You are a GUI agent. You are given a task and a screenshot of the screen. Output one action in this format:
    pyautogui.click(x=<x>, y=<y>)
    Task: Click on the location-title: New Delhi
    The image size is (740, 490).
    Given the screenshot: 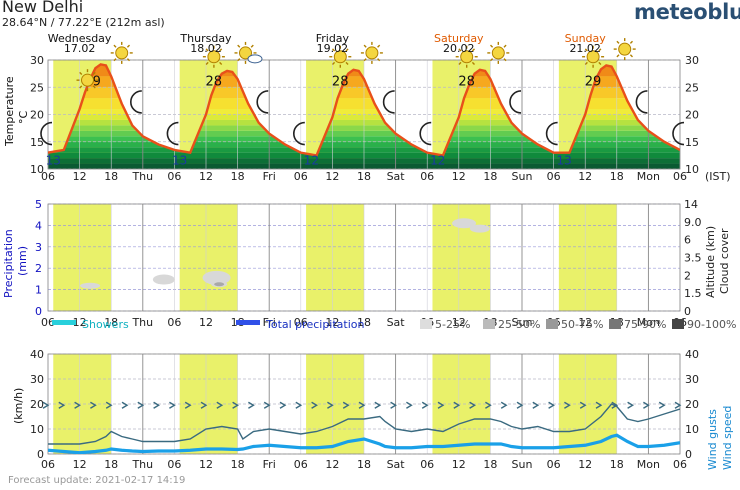 What is the action you would take?
    pyautogui.click(x=43, y=8)
    